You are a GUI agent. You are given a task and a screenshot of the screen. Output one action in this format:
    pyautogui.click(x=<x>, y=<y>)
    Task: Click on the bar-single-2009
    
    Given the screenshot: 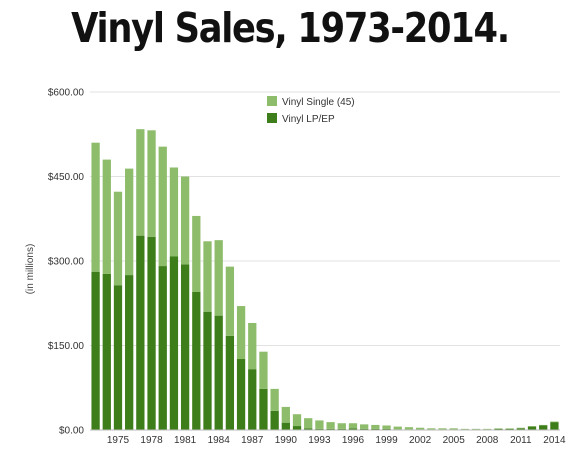 What is the action you would take?
    pyautogui.click(x=498, y=428)
    